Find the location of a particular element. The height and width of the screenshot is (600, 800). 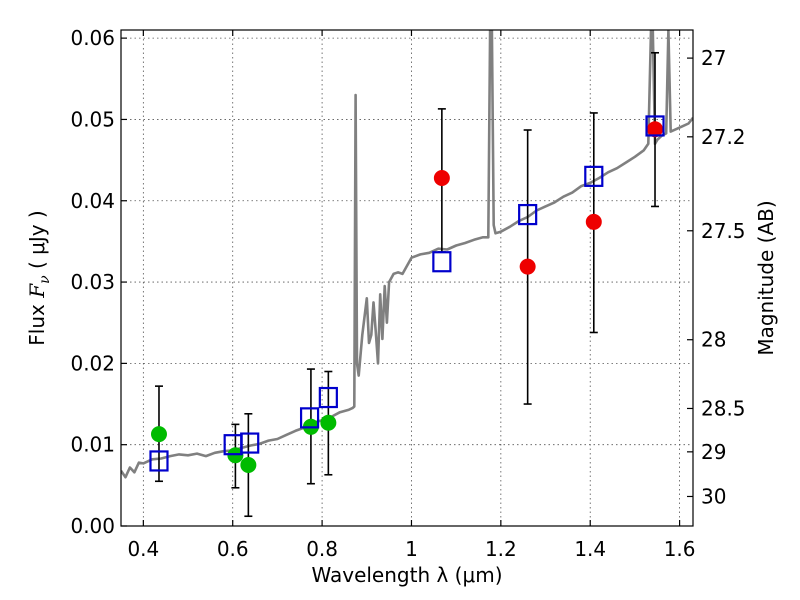

y-tick-label: 0.01 is located at coordinates (92, 445).